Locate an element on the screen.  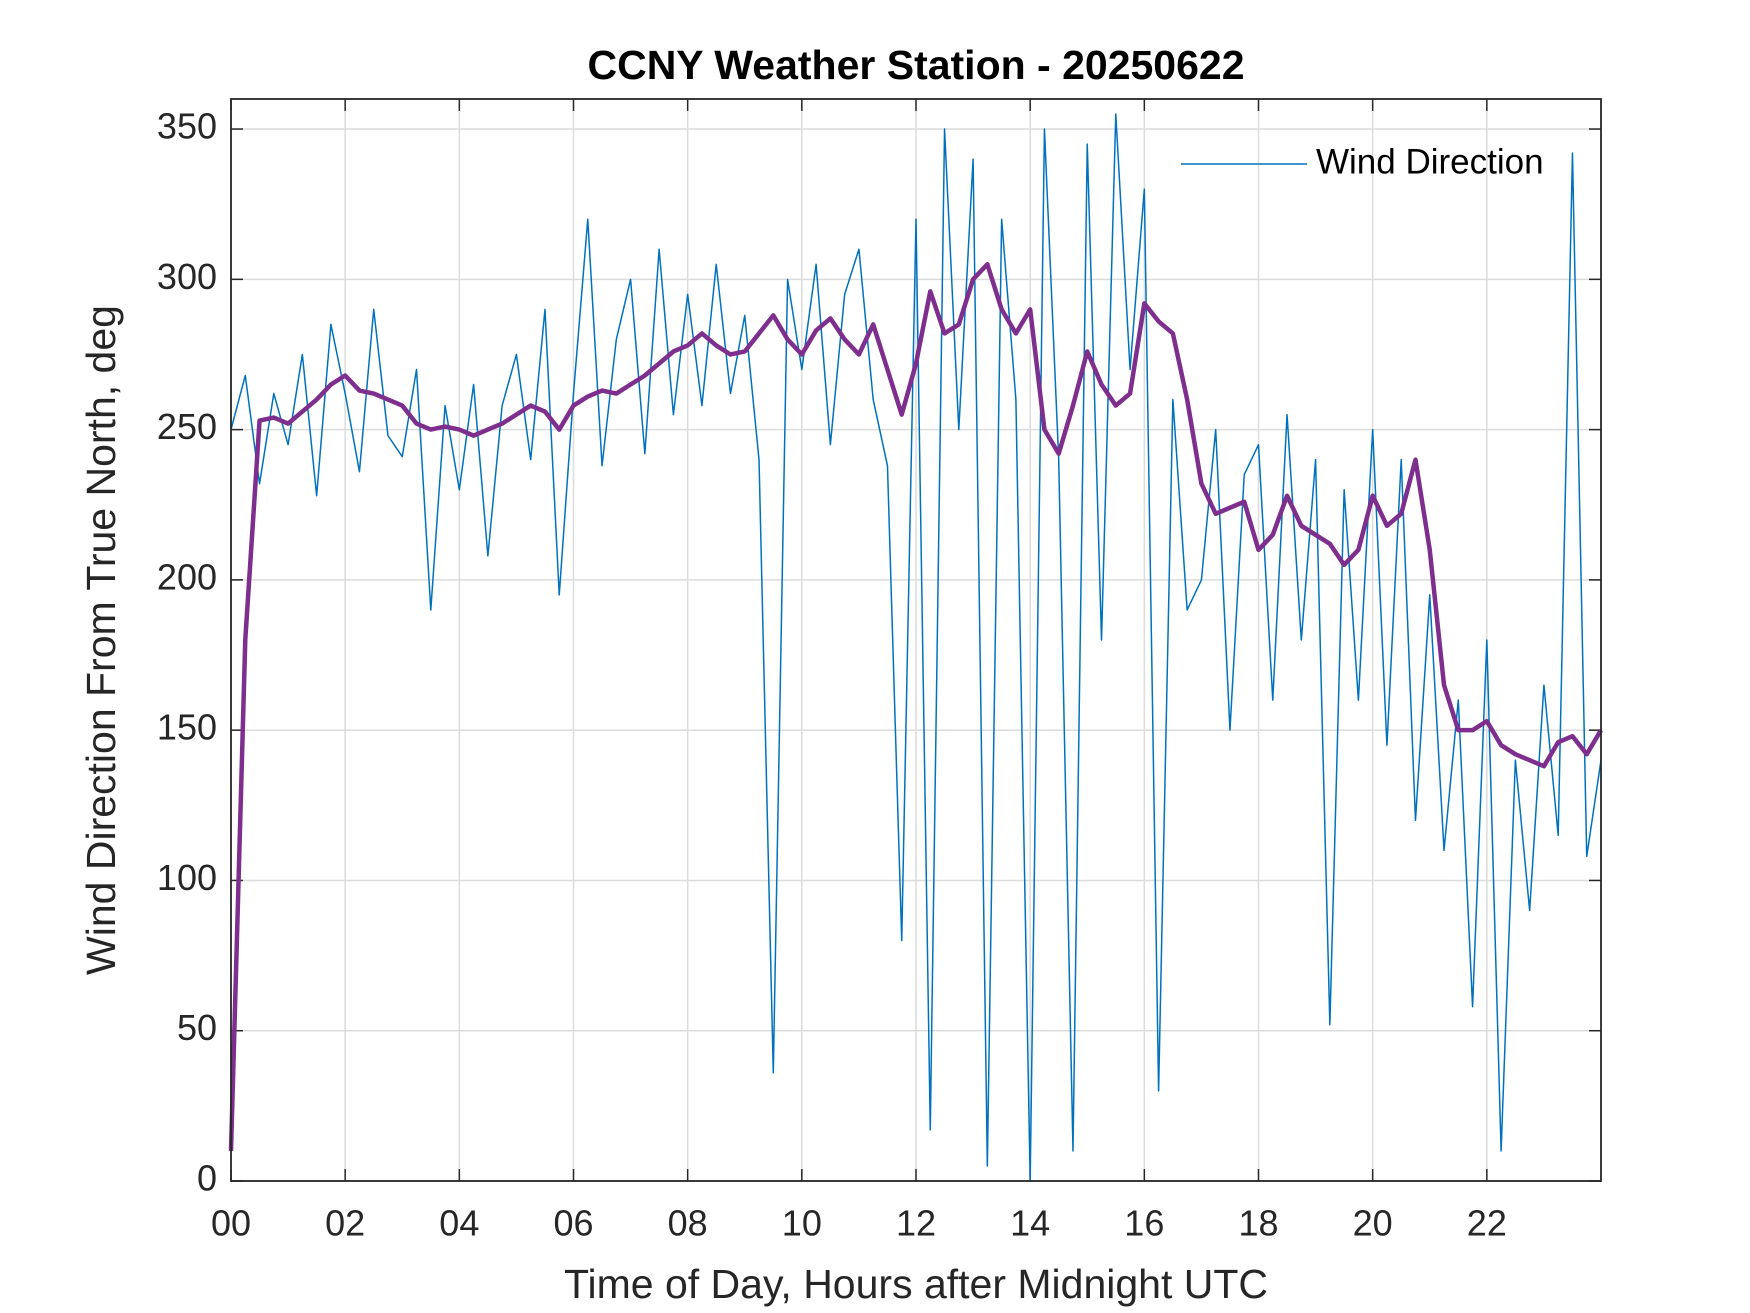
x-tick-label: 16 is located at coordinates (1144, 1223).